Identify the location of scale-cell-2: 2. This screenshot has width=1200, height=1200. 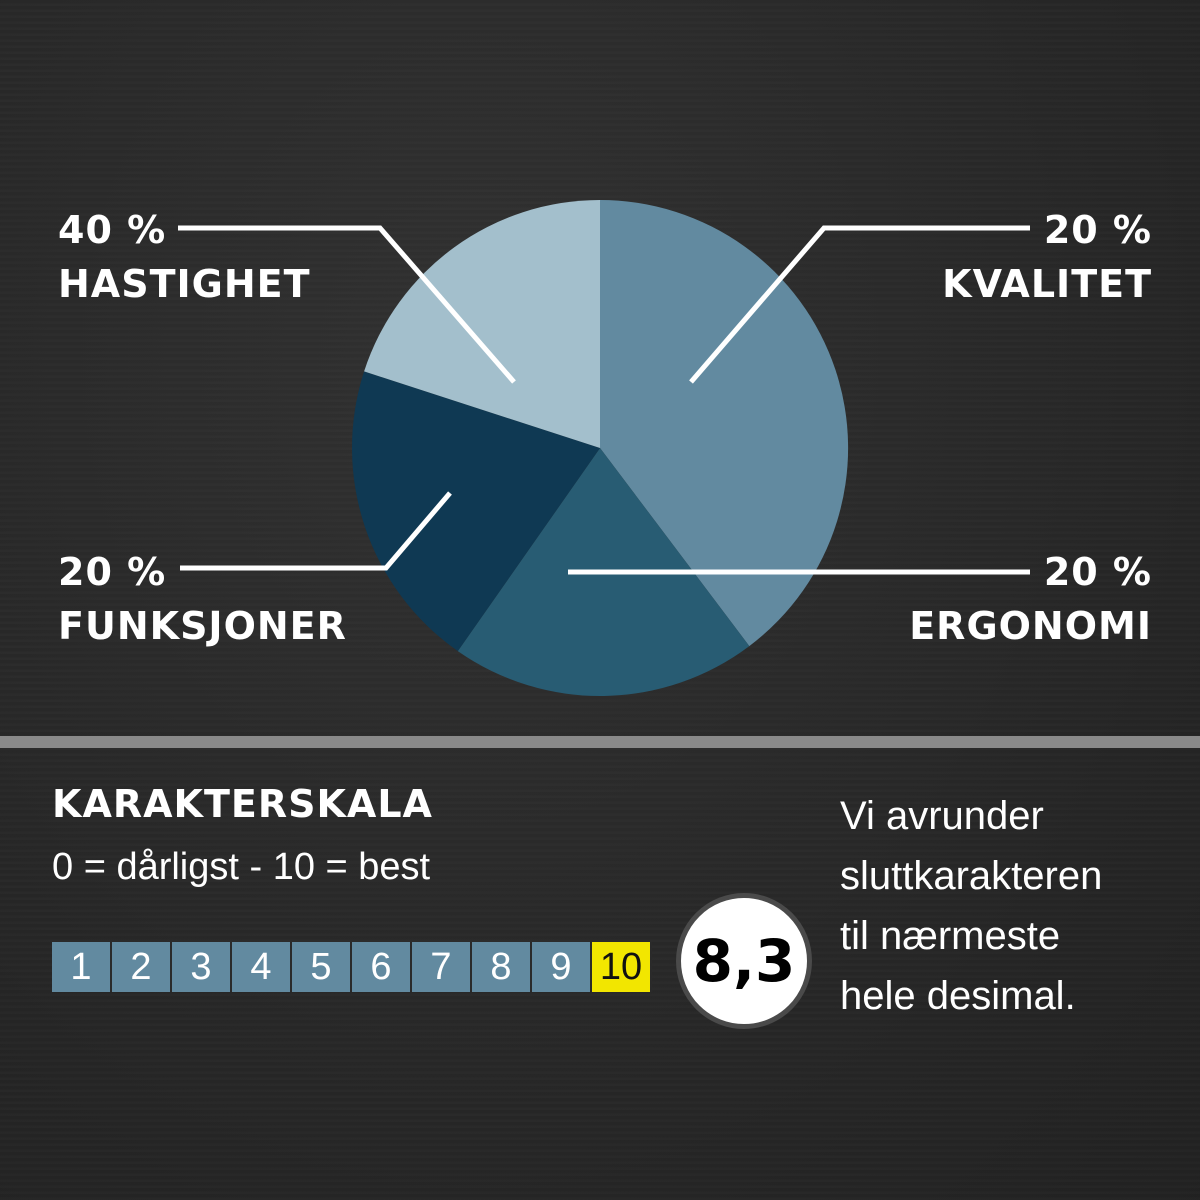
(142, 967).